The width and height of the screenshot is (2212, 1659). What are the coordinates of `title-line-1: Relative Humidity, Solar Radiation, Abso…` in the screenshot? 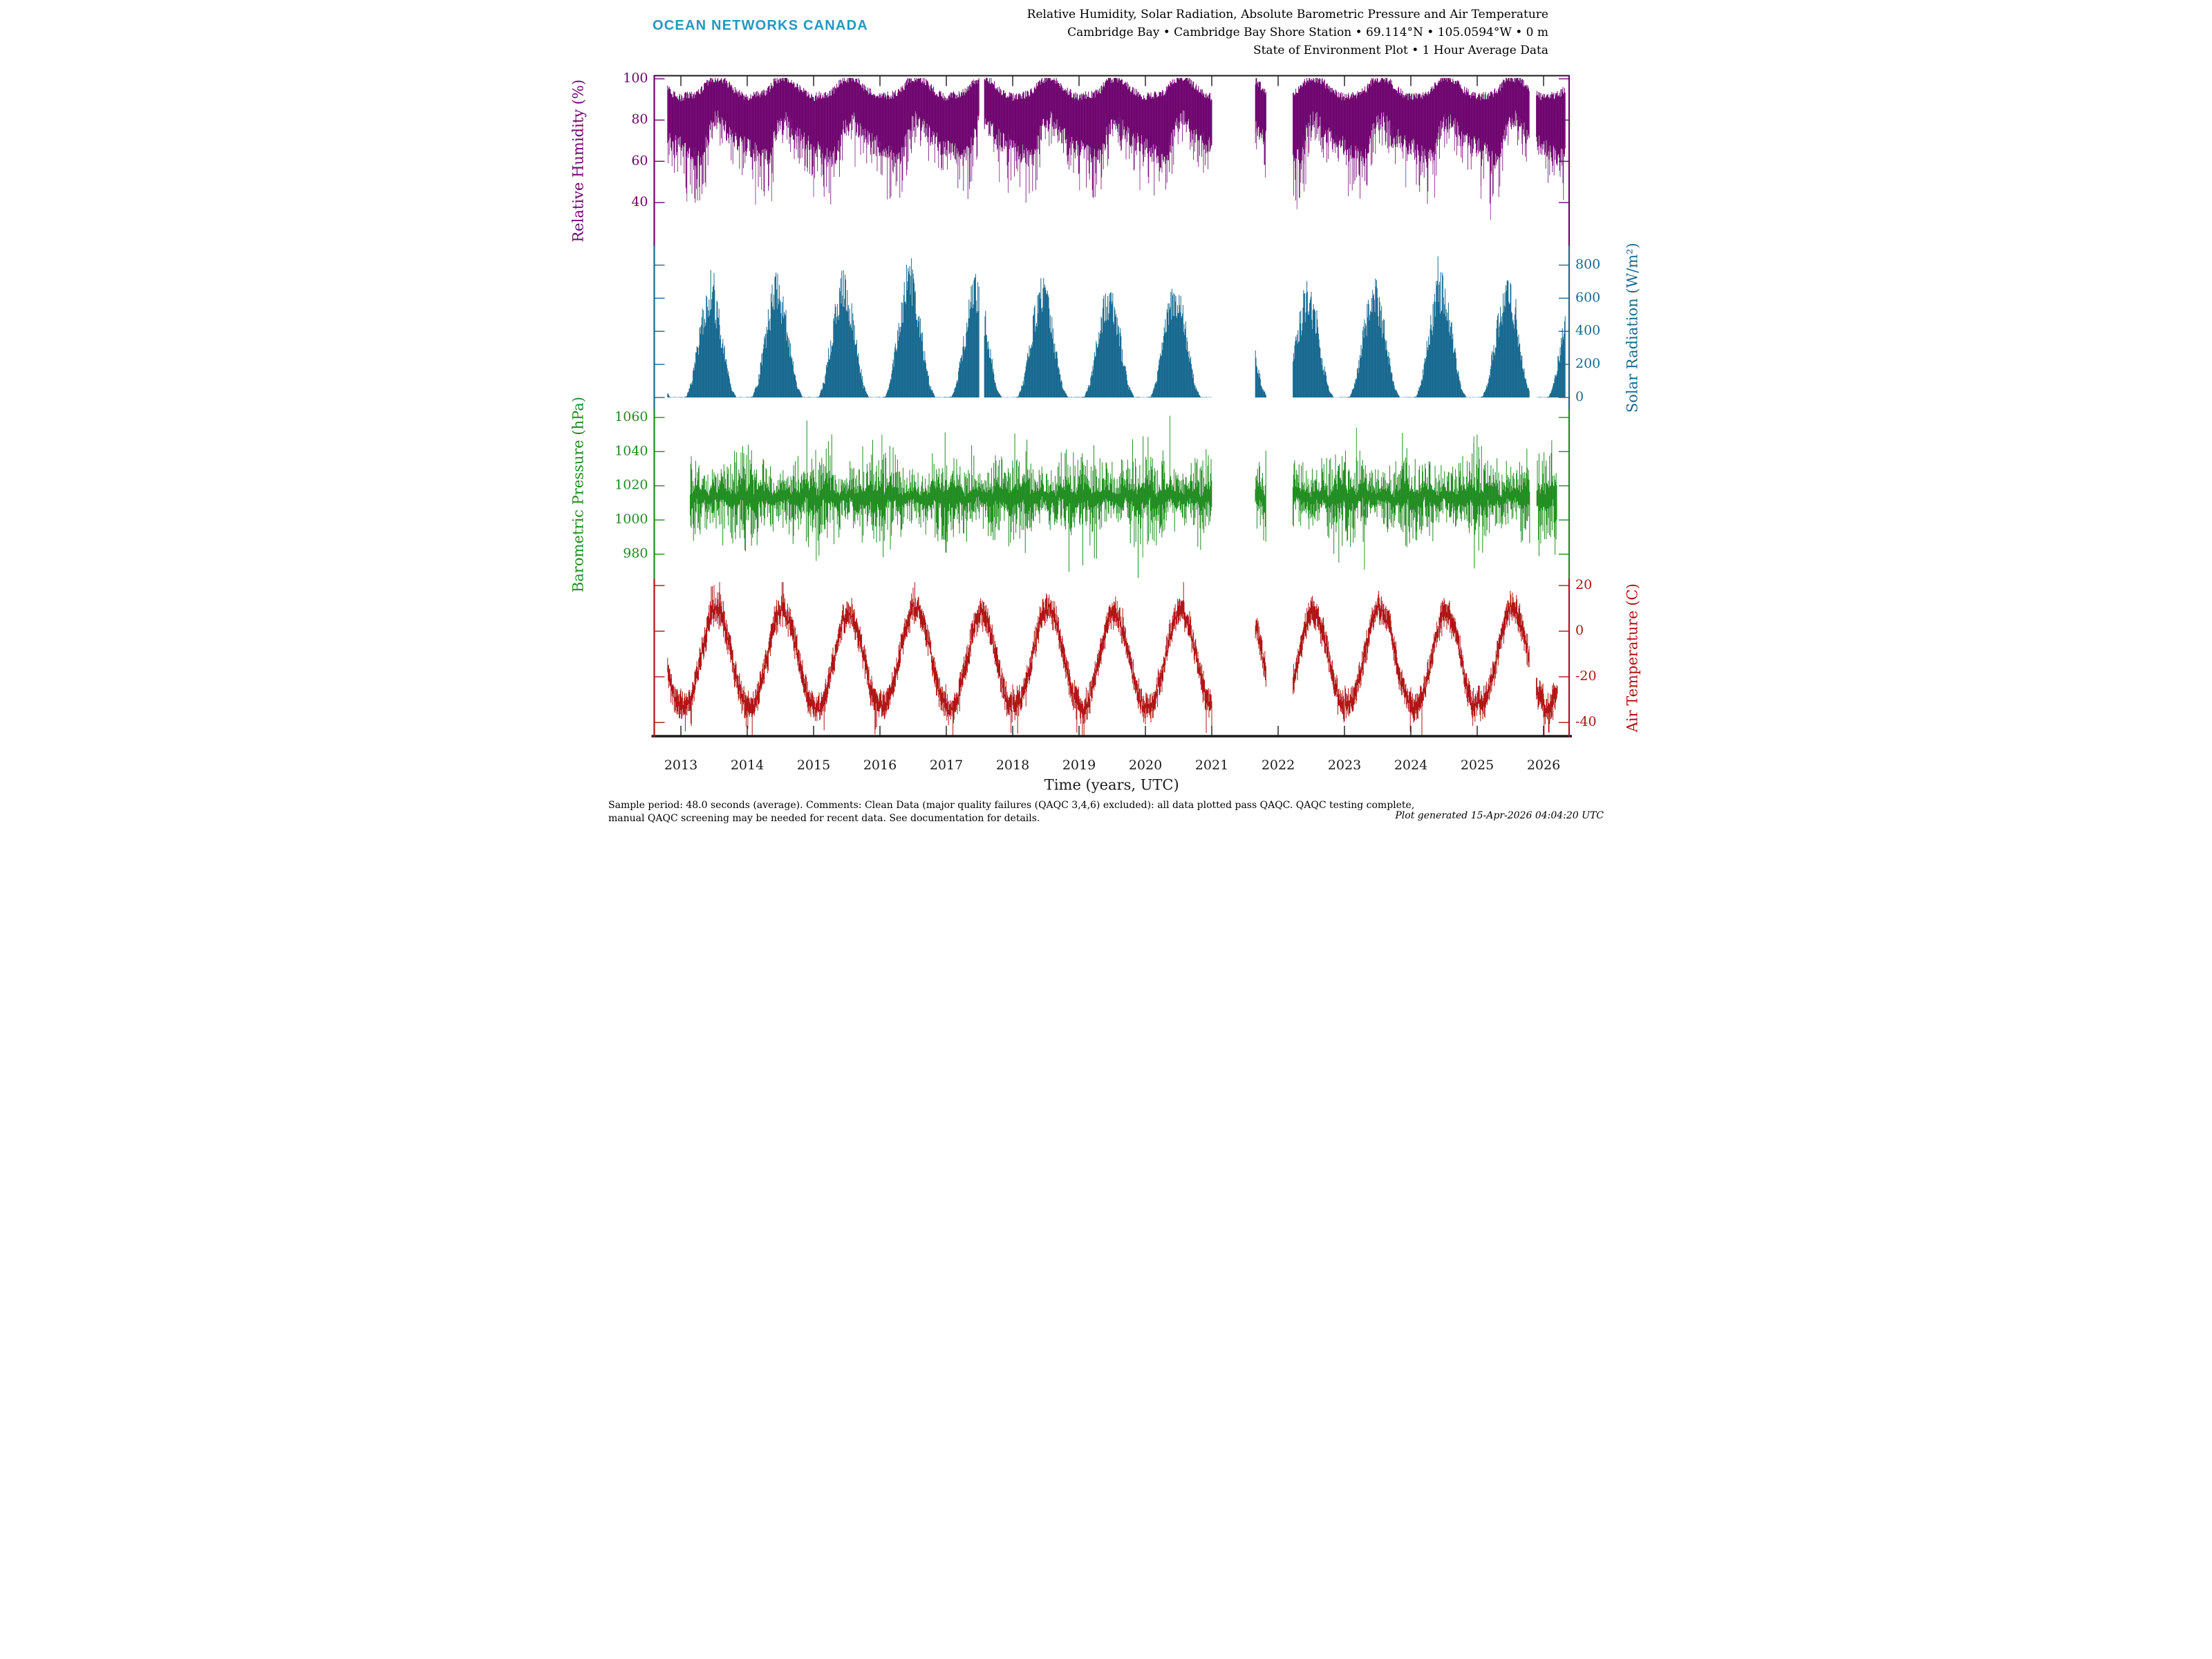 It's located at (1288, 14).